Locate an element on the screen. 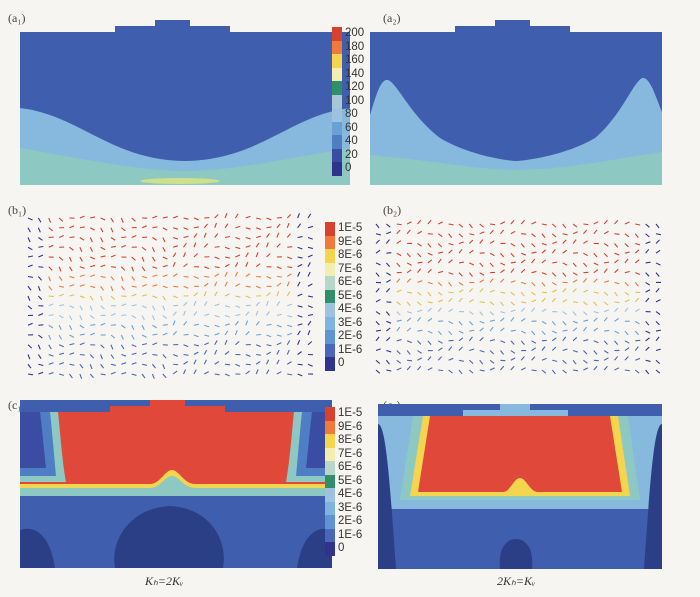 The width and height of the screenshot is (700, 597). legend-label: 0 is located at coordinates (341, 363).